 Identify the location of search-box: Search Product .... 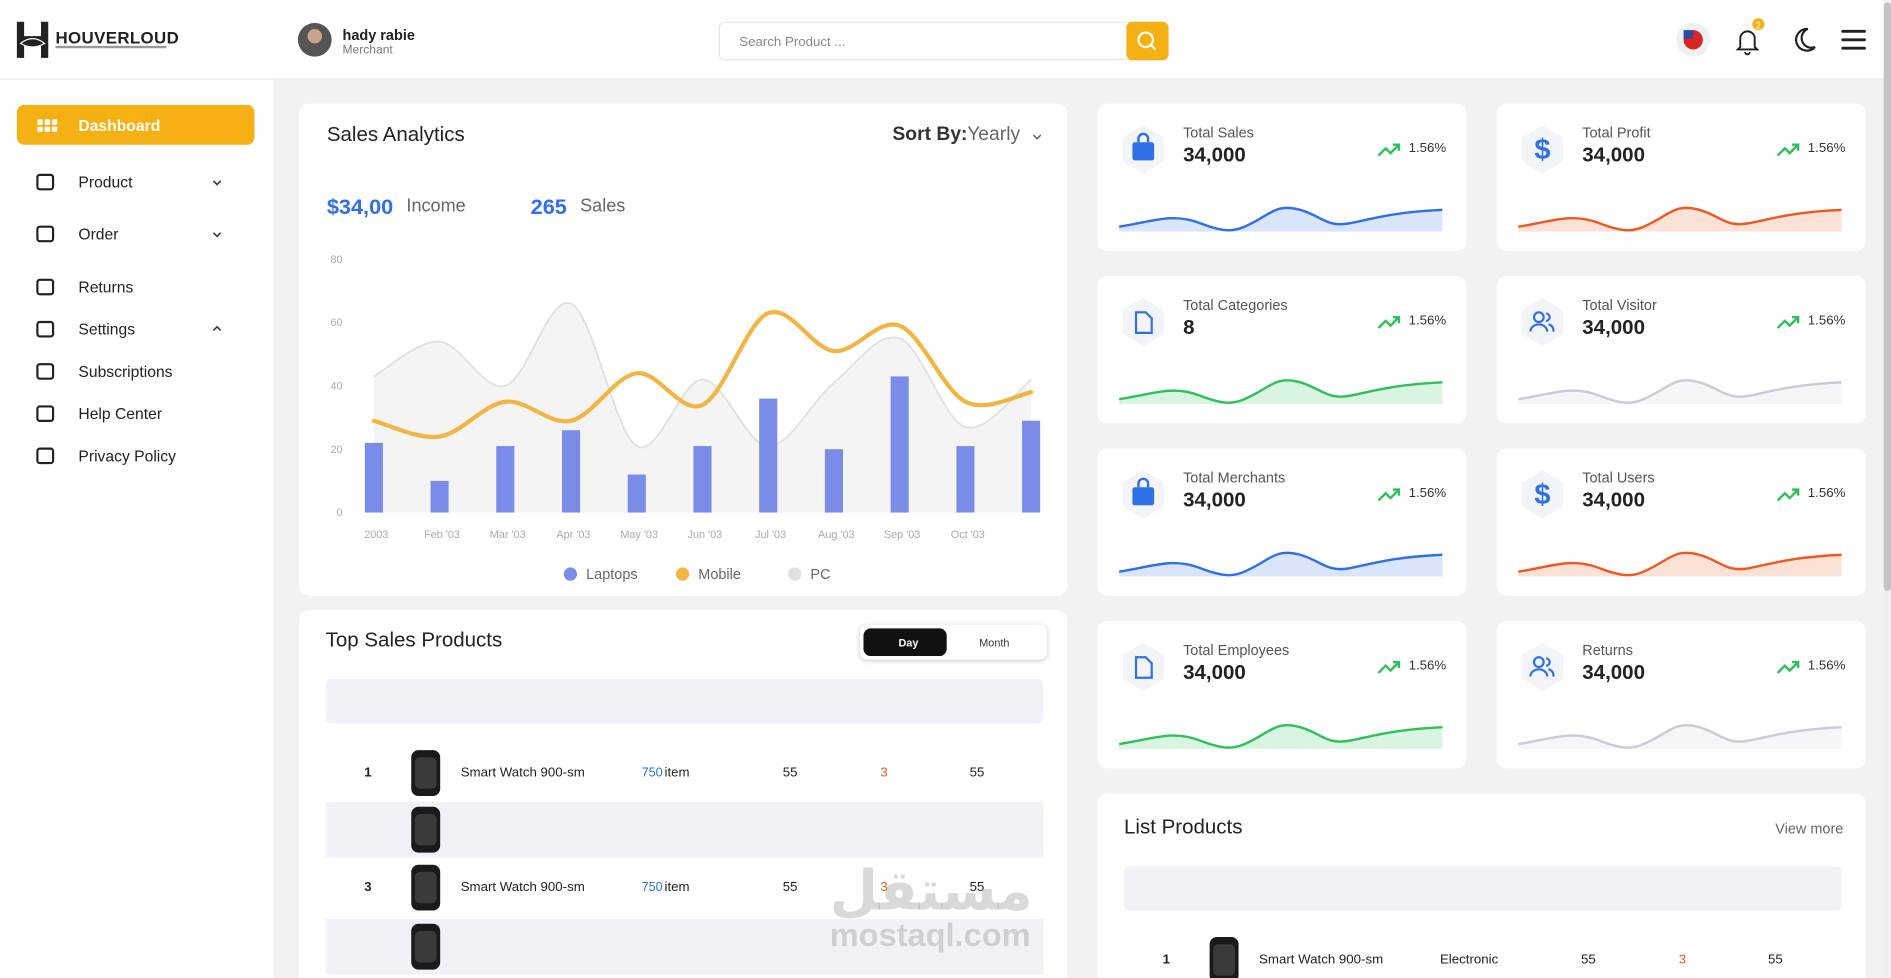
(943, 41).